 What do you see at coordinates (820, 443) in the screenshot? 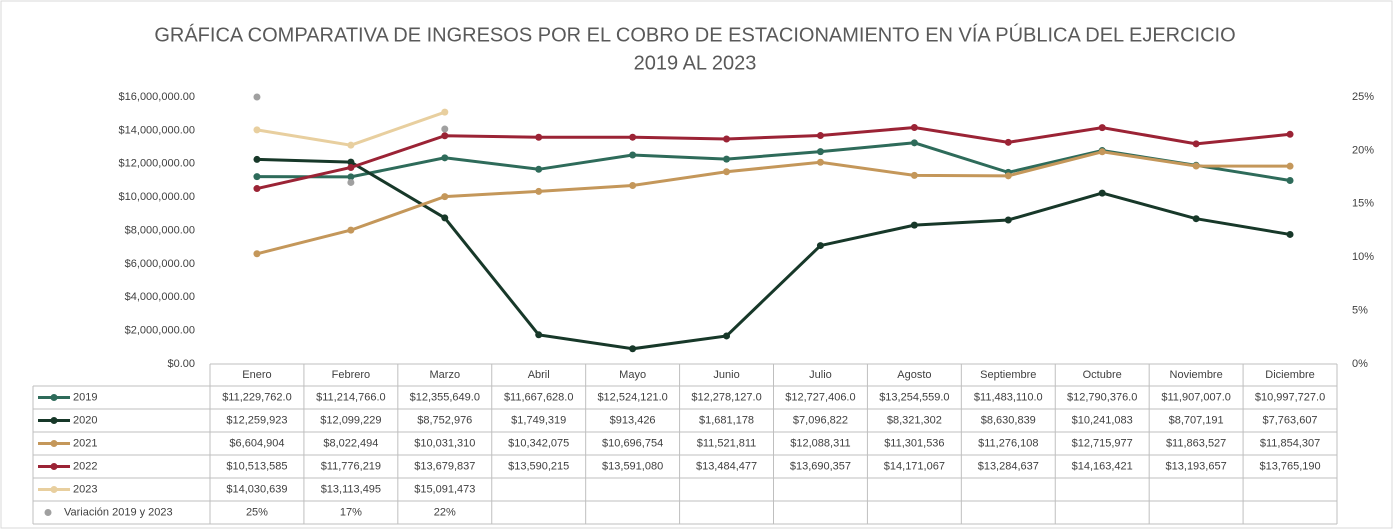
I see `table-cell: $12,088,311` at bounding box center [820, 443].